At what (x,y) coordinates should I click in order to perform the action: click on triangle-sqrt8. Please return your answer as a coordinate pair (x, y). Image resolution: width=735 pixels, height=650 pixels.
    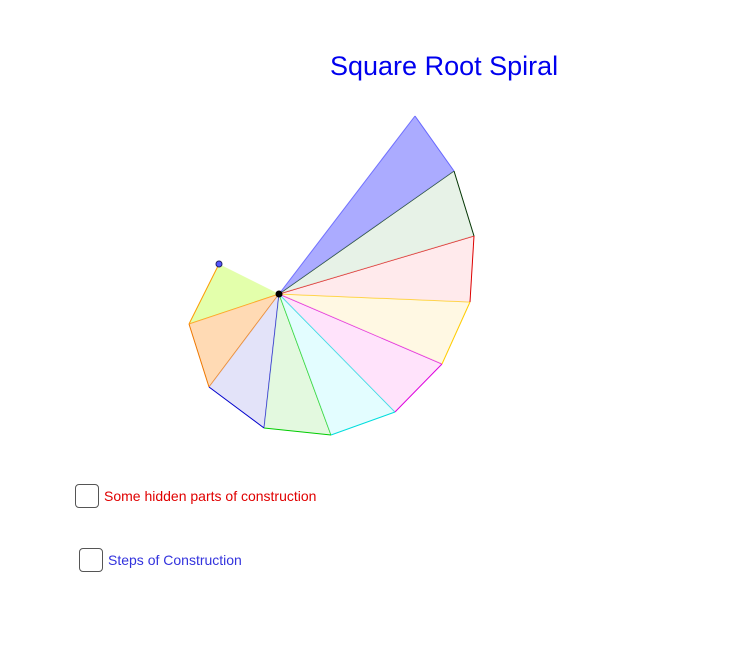
    Looking at the image, I should click on (374, 329).